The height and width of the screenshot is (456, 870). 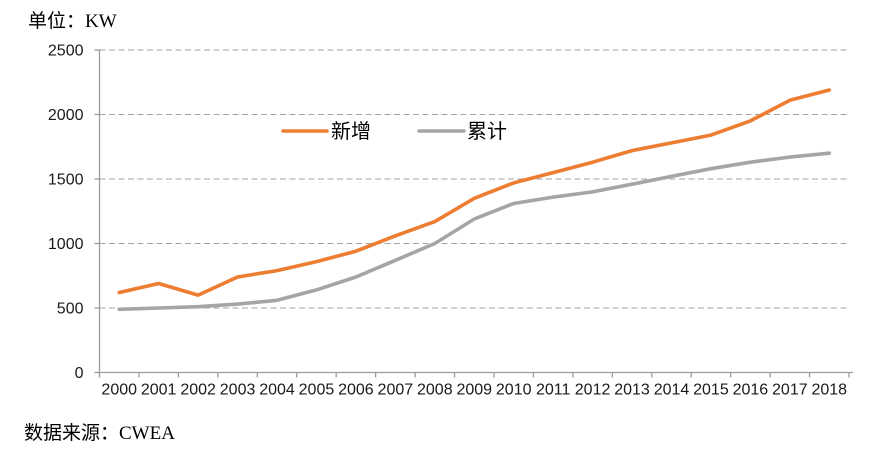 What do you see at coordinates (751, 390) in the screenshot?
I see `x-axis-label: 2016` at bounding box center [751, 390].